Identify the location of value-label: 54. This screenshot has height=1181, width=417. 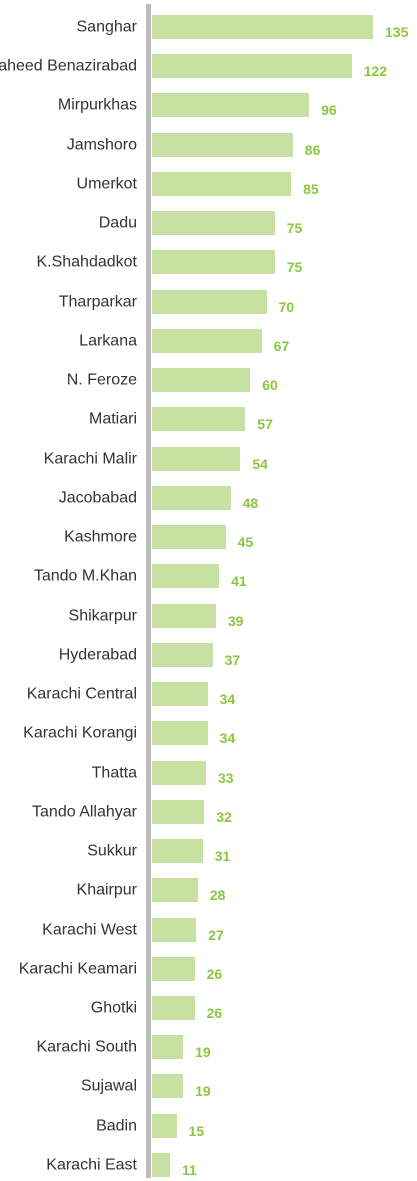
(260, 463).